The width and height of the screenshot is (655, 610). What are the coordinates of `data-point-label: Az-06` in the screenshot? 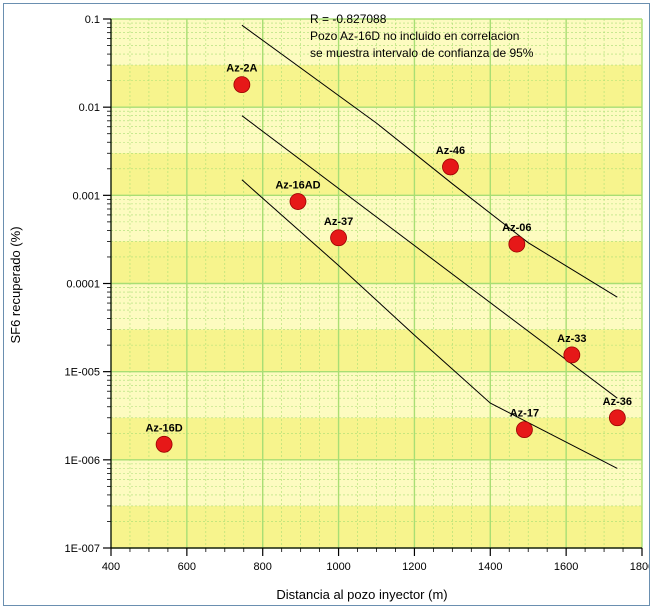 It's located at (516, 228).